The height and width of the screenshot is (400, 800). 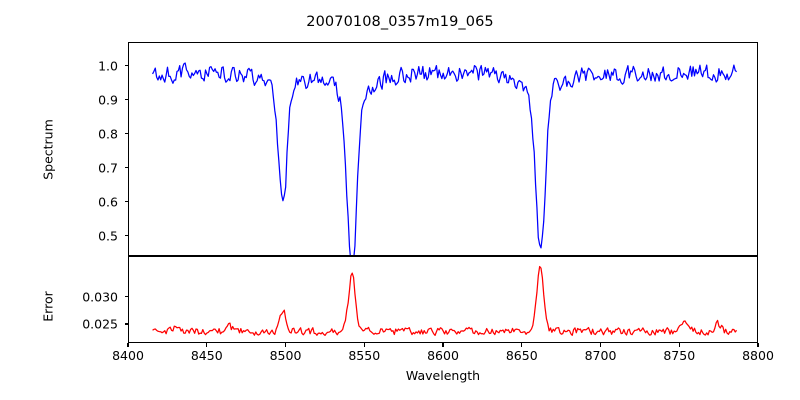 I want to click on y-tick-label: 1.0, so click(x=108, y=66).